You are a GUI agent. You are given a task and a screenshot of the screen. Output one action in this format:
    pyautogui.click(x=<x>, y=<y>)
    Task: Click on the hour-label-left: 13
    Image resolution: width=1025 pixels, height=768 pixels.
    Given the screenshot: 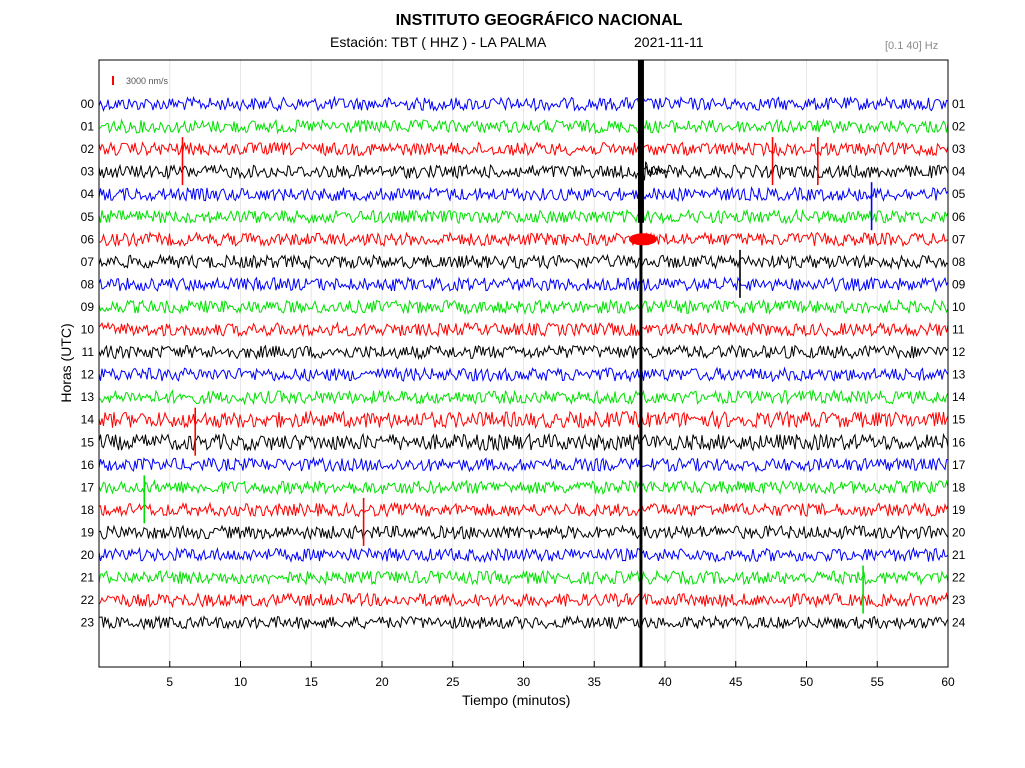 What is the action you would take?
    pyautogui.click(x=88, y=397)
    